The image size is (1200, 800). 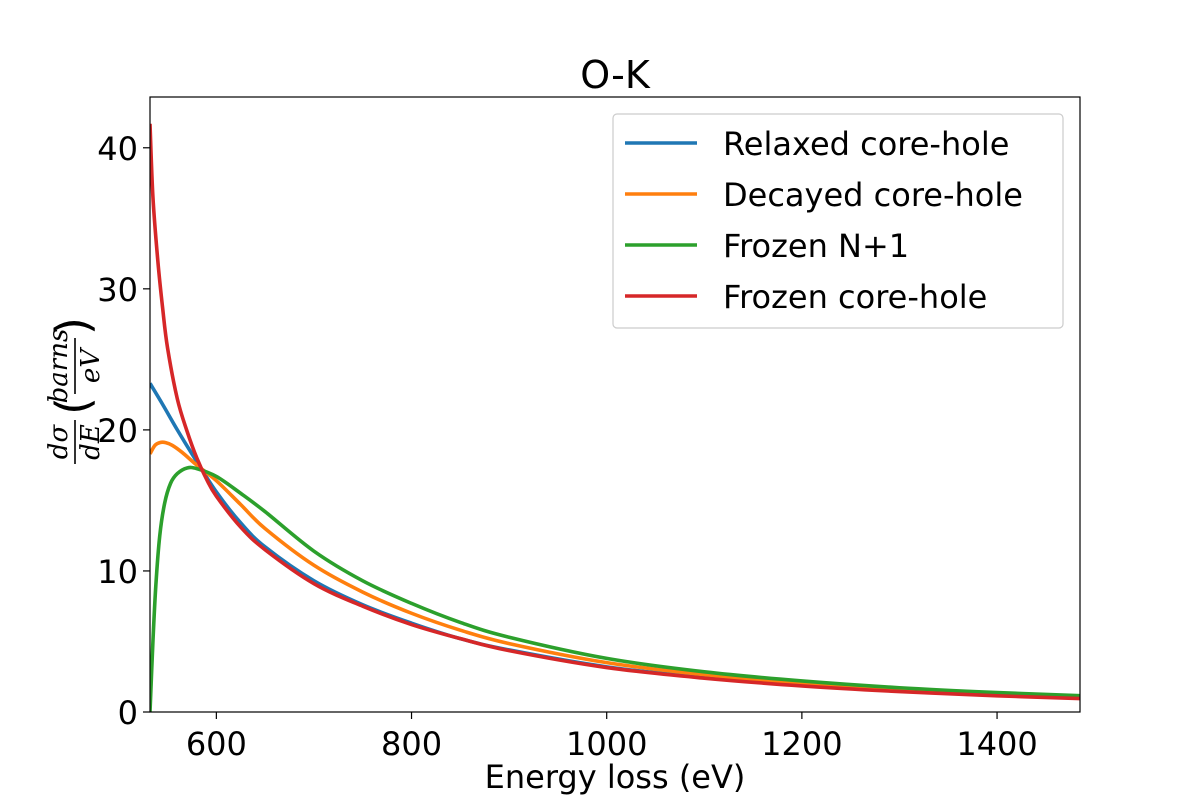 What do you see at coordinates (91, 442) in the screenshot?
I see `y-label-den: dE` at bounding box center [91, 442].